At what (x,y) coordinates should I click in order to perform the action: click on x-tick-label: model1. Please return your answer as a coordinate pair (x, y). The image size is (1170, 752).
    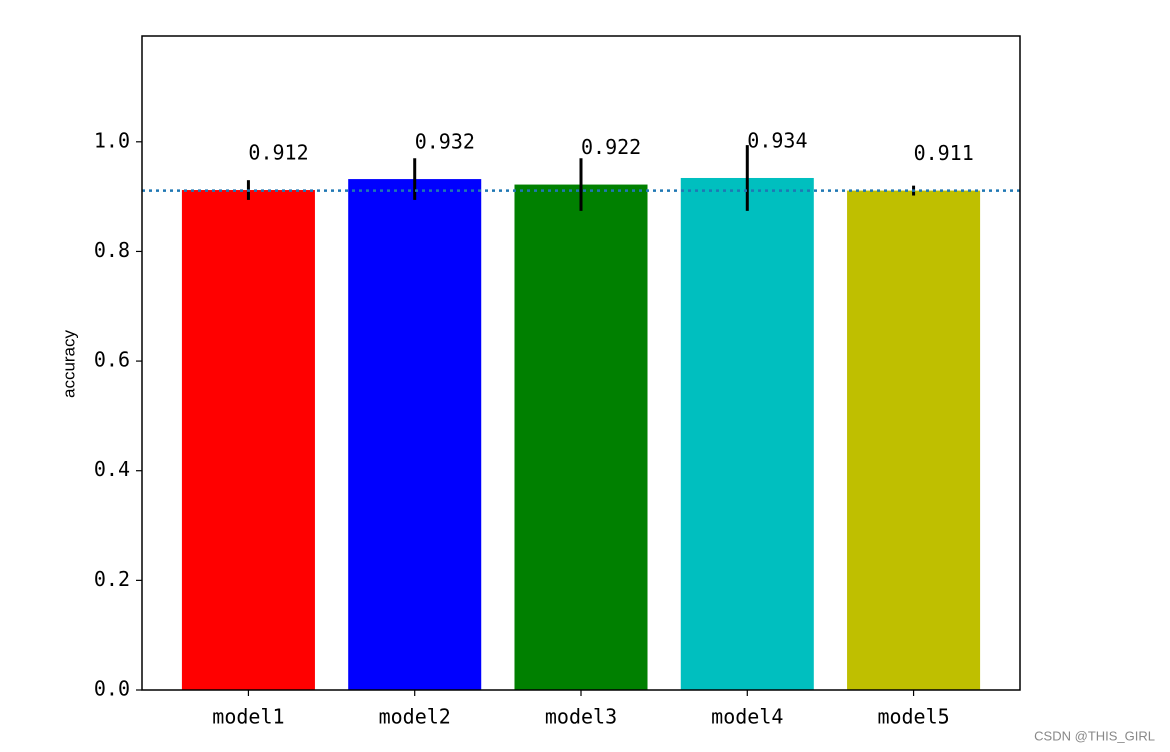
    Looking at the image, I should click on (248, 717).